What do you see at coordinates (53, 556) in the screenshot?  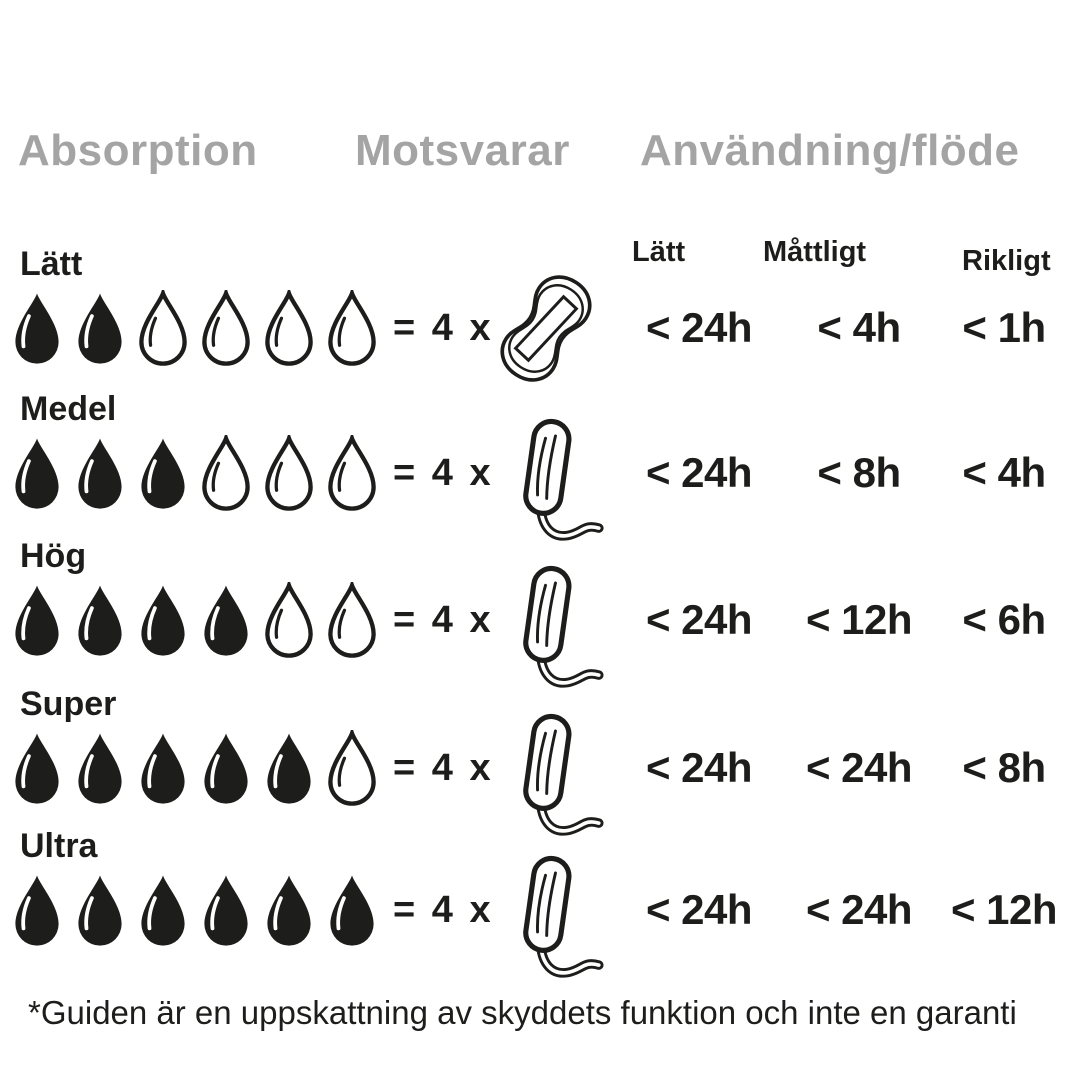 I see `absorption-level-label: Hög` at bounding box center [53, 556].